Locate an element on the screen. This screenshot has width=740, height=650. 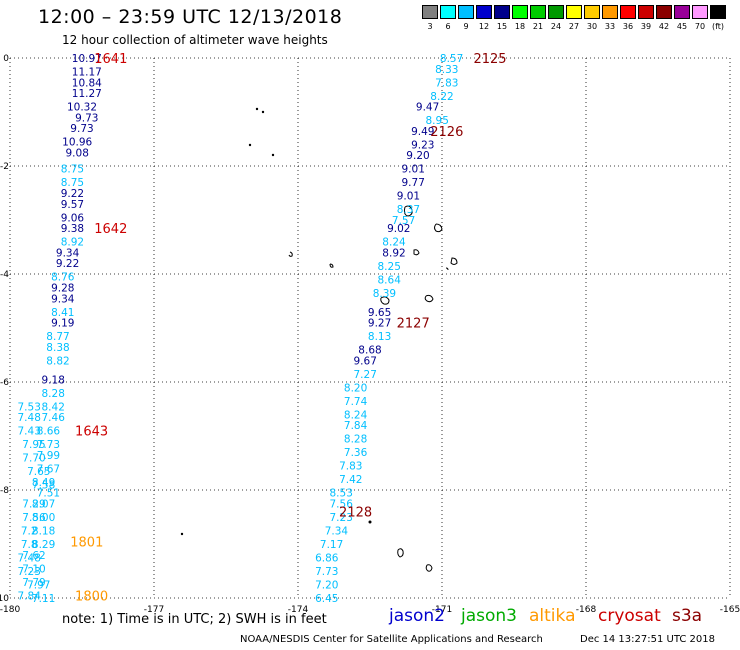
wave-height-value: 8.53 is located at coordinates (341, 494).